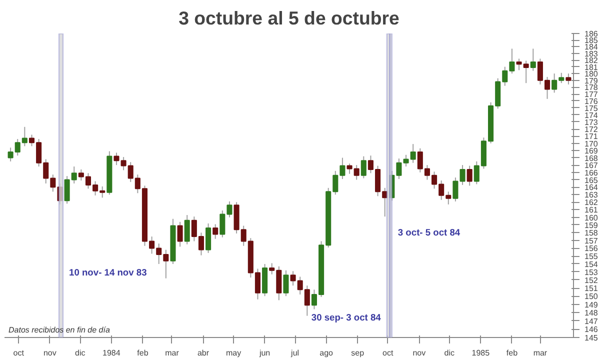 This screenshot has width=600, height=360. What do you see at coordinates (203, 353) in the screenshot?
I see `x-tick-label: abr` at bounding box center [203, 353].